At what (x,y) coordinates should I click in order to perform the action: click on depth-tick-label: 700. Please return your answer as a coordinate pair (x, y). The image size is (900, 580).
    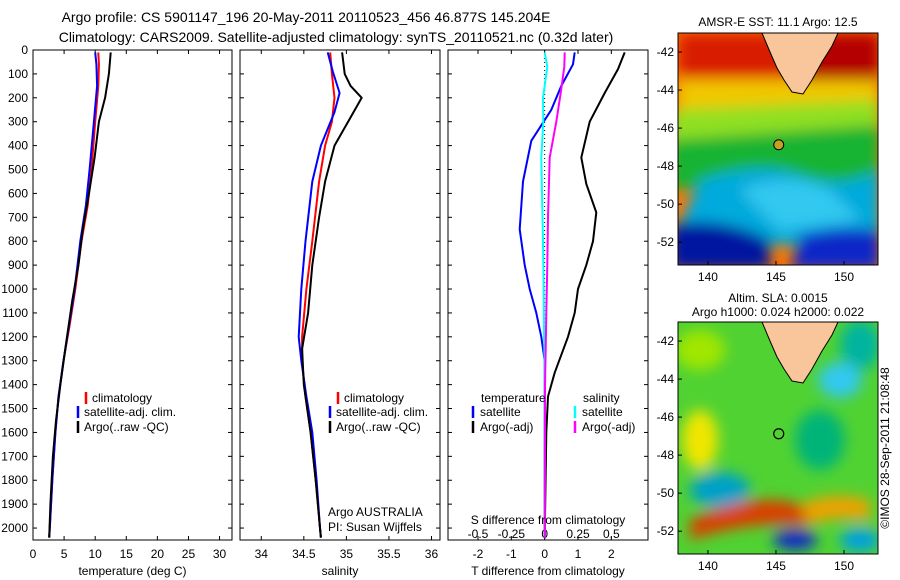
    Looking at the image, I should click on (18, 217).